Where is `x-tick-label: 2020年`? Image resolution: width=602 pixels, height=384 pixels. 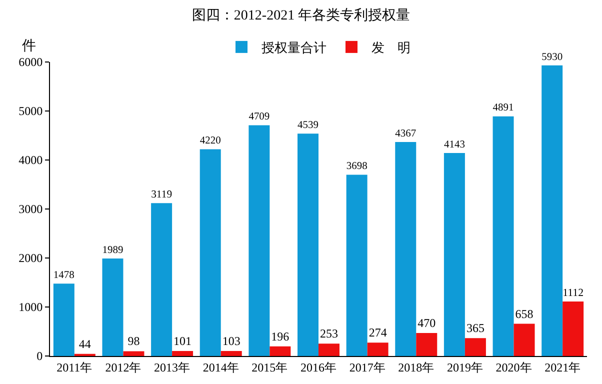
x-tick-label: 2020年 is located at coordinates (514, 367).